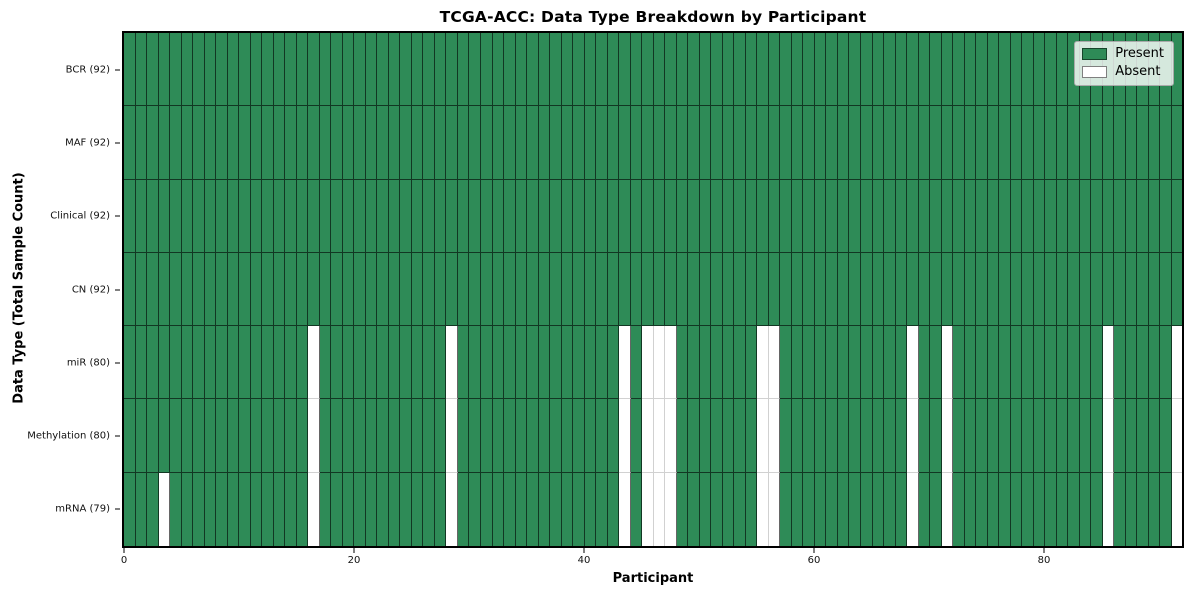 This screenshot has width=1200, height=600. Describe the element at coordinates (117, 509) in the screenshot. I see `y-tick-mark` at that location.